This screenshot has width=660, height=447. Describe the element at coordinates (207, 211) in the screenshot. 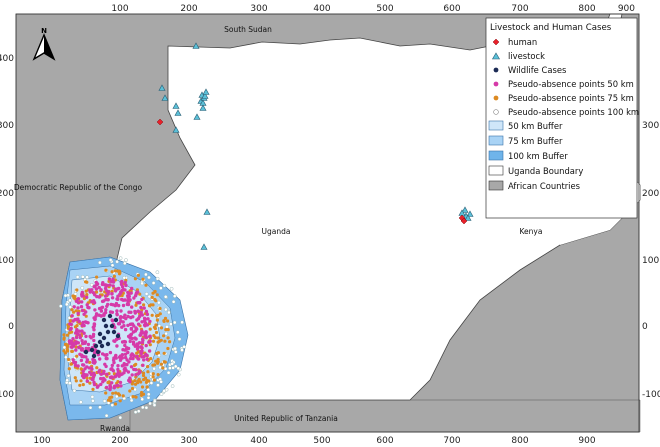

I see `livestock-case-point` at that location.